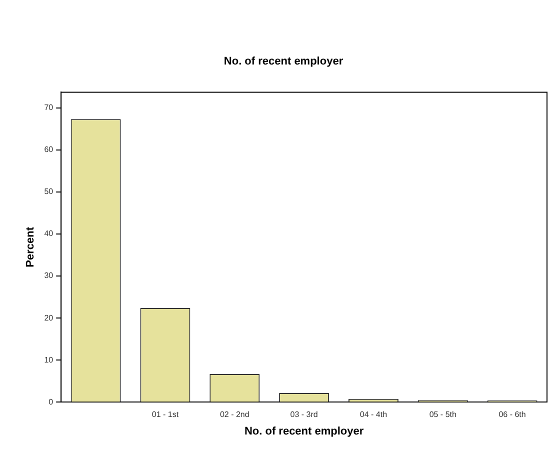  What do you see at coordinates (235, 415) in the screenshot?
I see `x-tick-label: 02 - 2nd` at bounding box center [235, 415].